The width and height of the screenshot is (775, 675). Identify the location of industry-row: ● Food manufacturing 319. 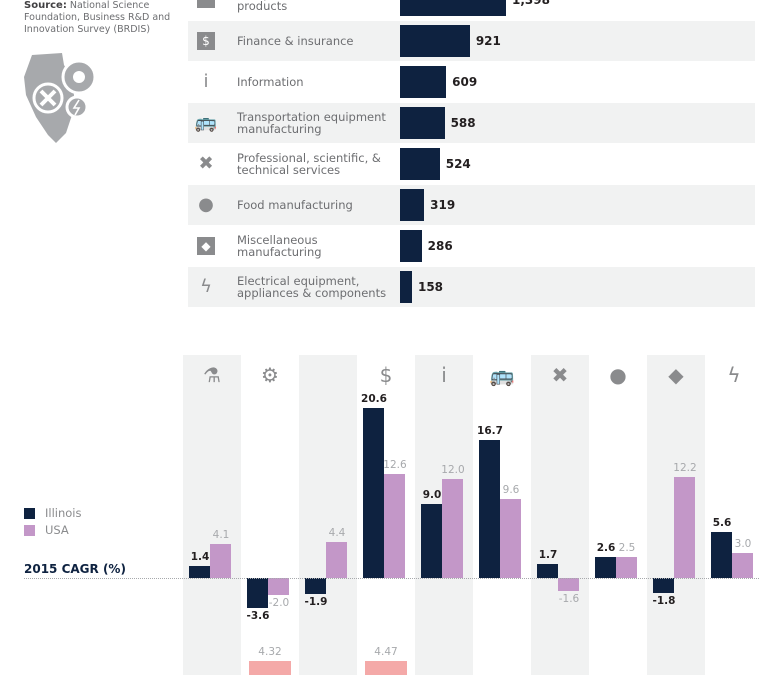
(471, 205).